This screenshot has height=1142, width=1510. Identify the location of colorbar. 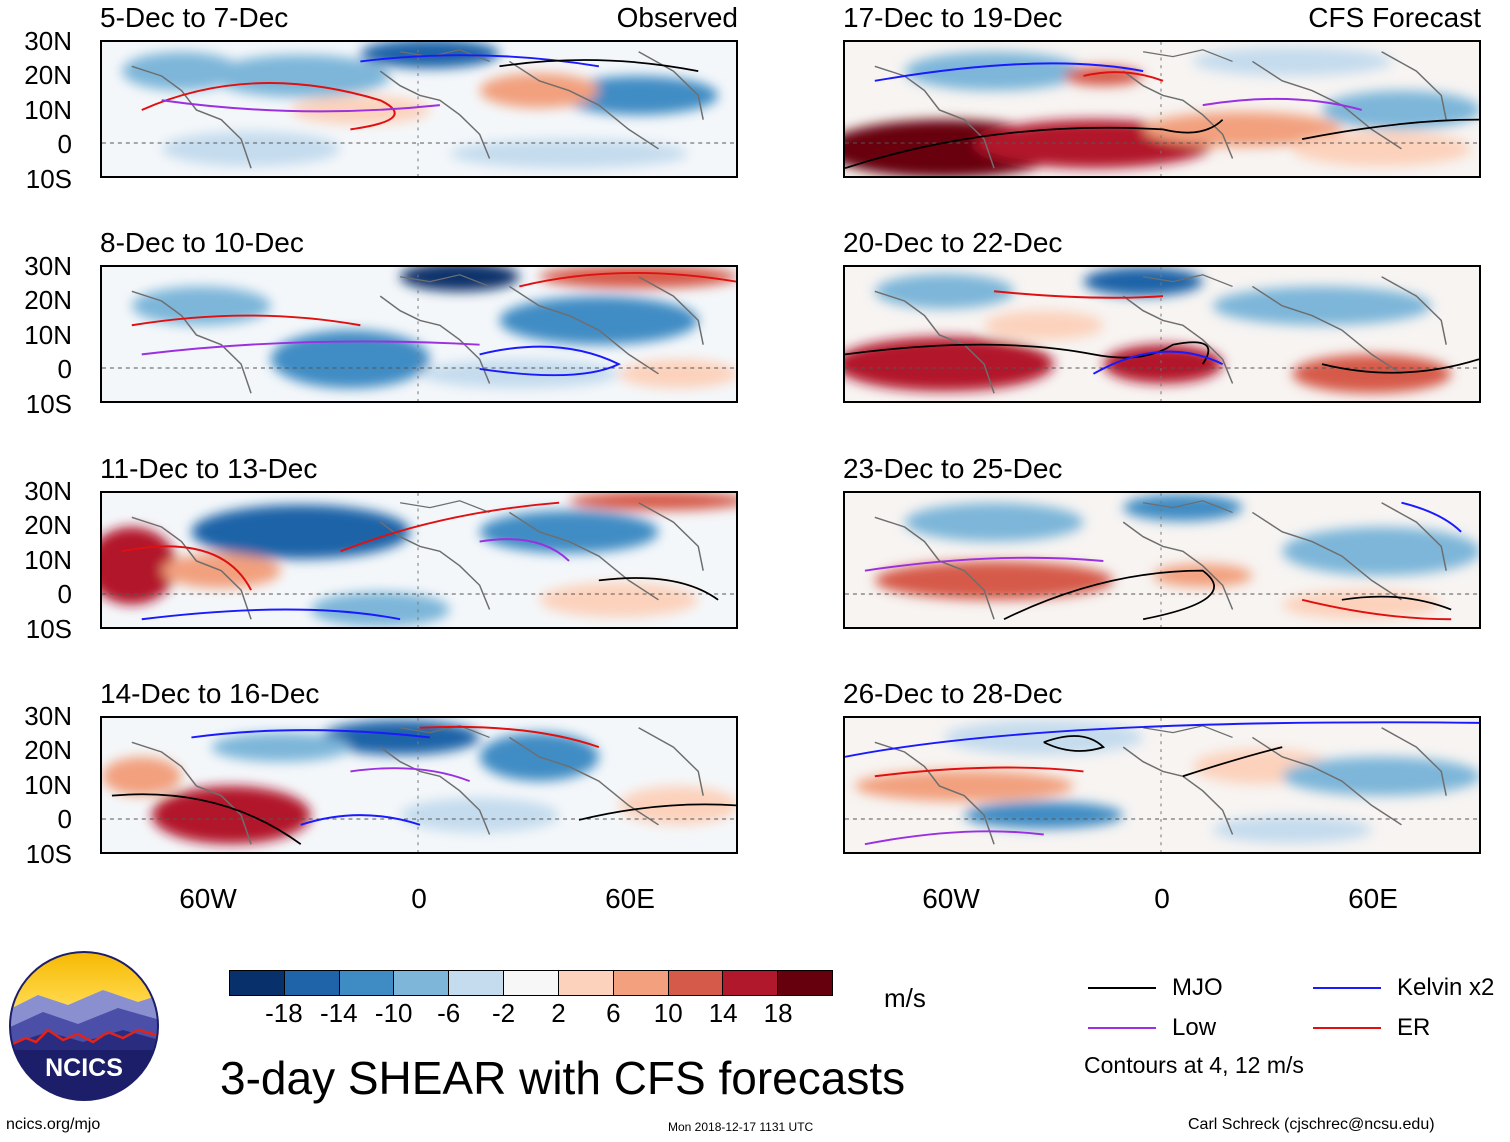
(531, 983).